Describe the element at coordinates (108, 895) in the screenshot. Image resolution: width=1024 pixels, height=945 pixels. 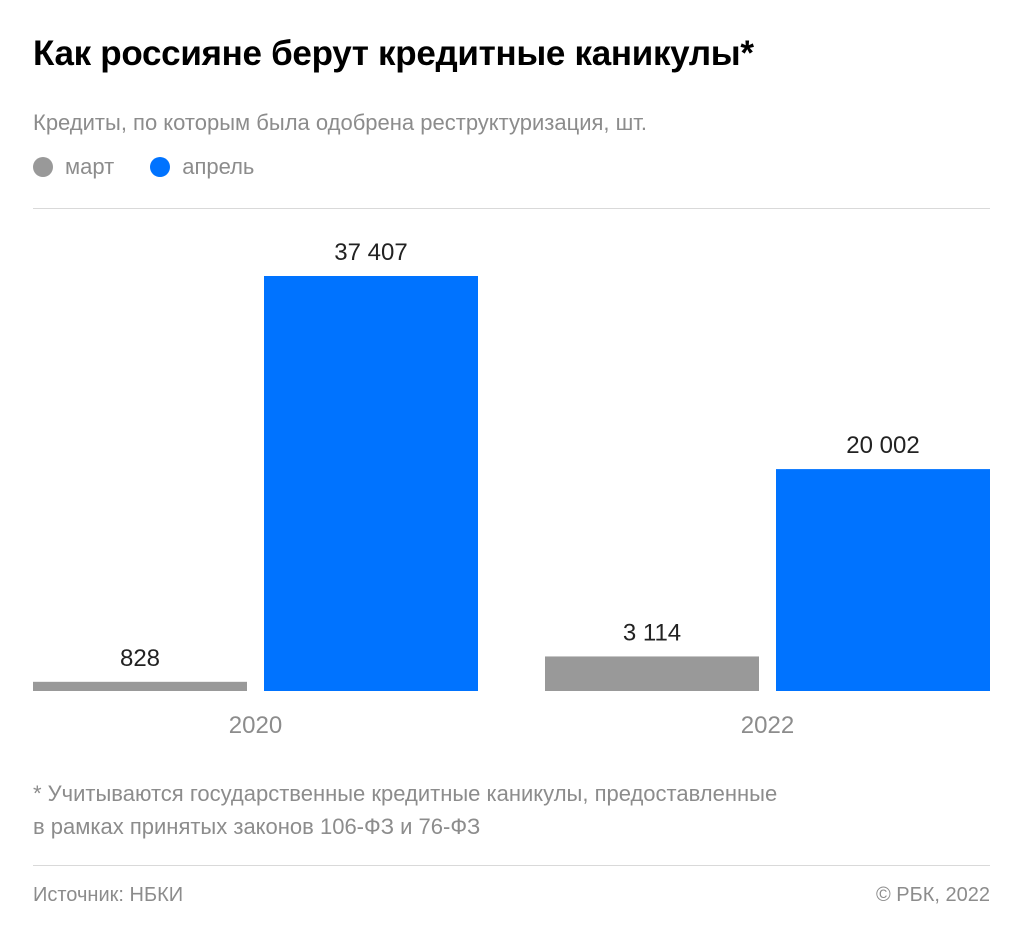
I see `source: Источник: НБКИ` at that location.